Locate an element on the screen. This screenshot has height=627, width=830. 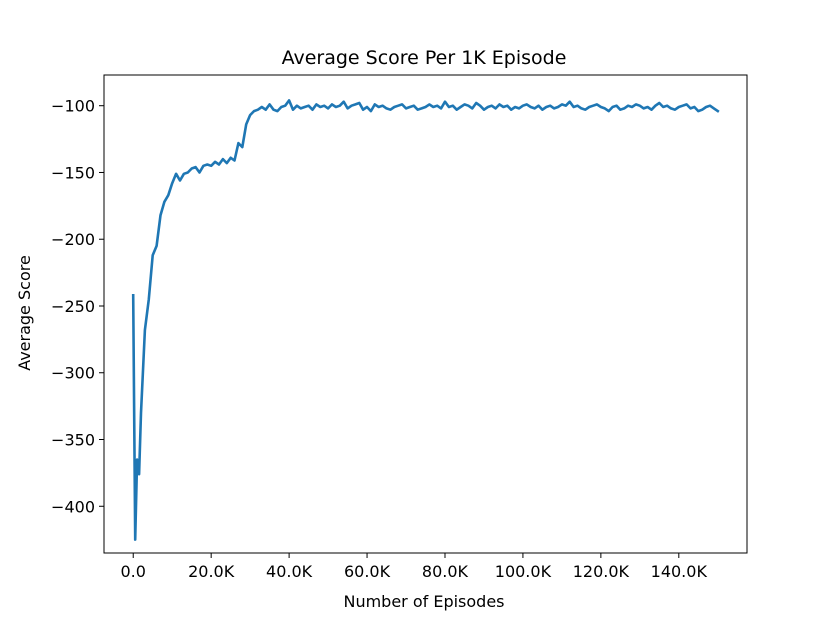
x-tick-label: 100.0K is located at coordinates (523, 571).